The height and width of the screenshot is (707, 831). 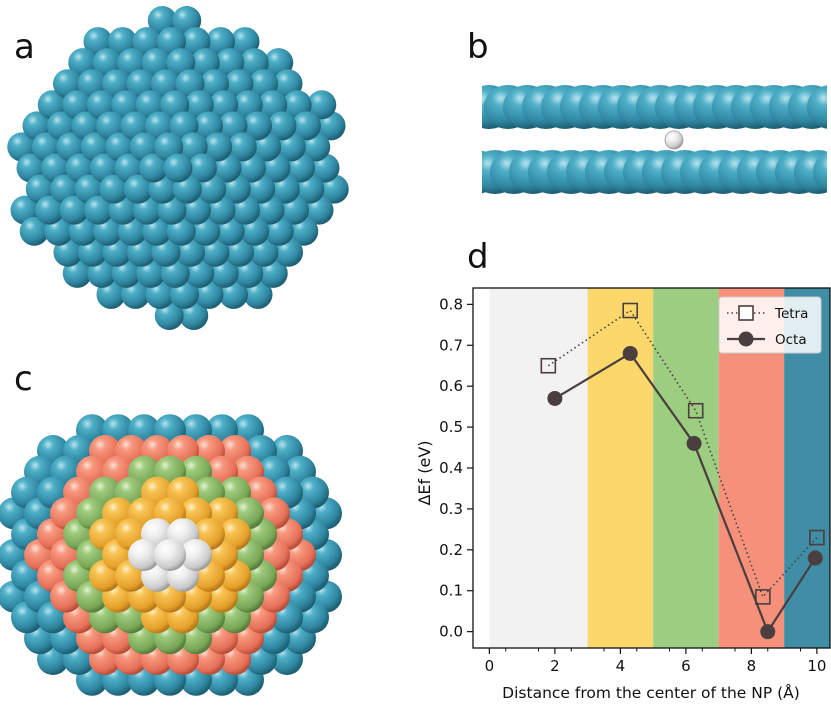 What do you see at coordinates (451, 591) in the screenshot?
I see `y-tick-label: 0.1` at bounding box center [451, 591].